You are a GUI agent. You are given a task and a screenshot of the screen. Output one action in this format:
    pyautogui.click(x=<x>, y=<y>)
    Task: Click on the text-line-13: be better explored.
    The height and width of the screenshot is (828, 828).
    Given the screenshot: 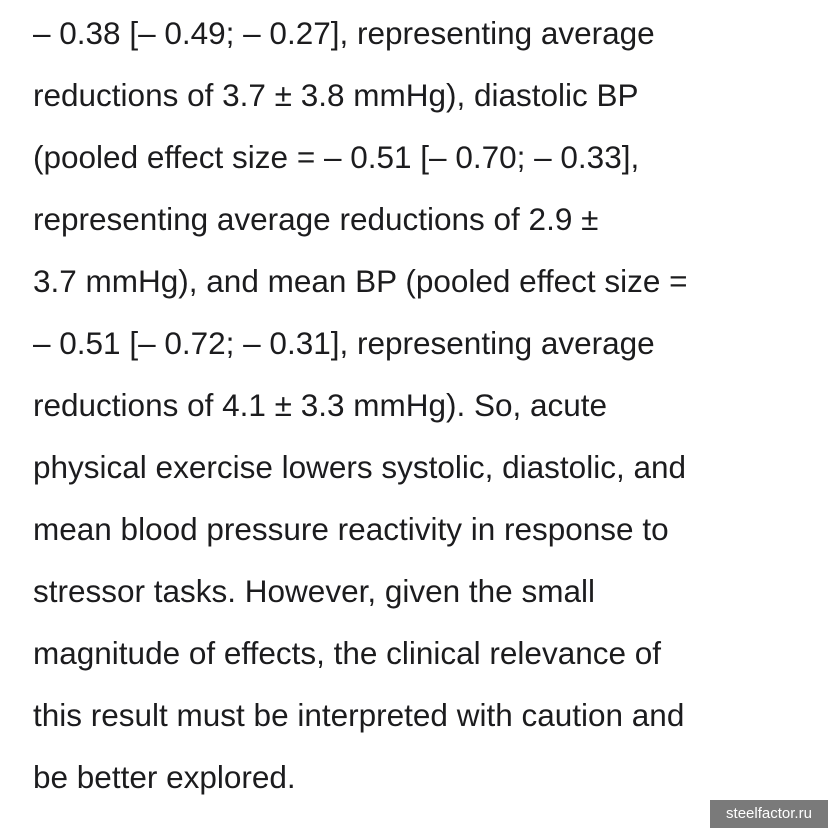 What is the action you would take?
    pyautogui.click(x=164, y=777)
    